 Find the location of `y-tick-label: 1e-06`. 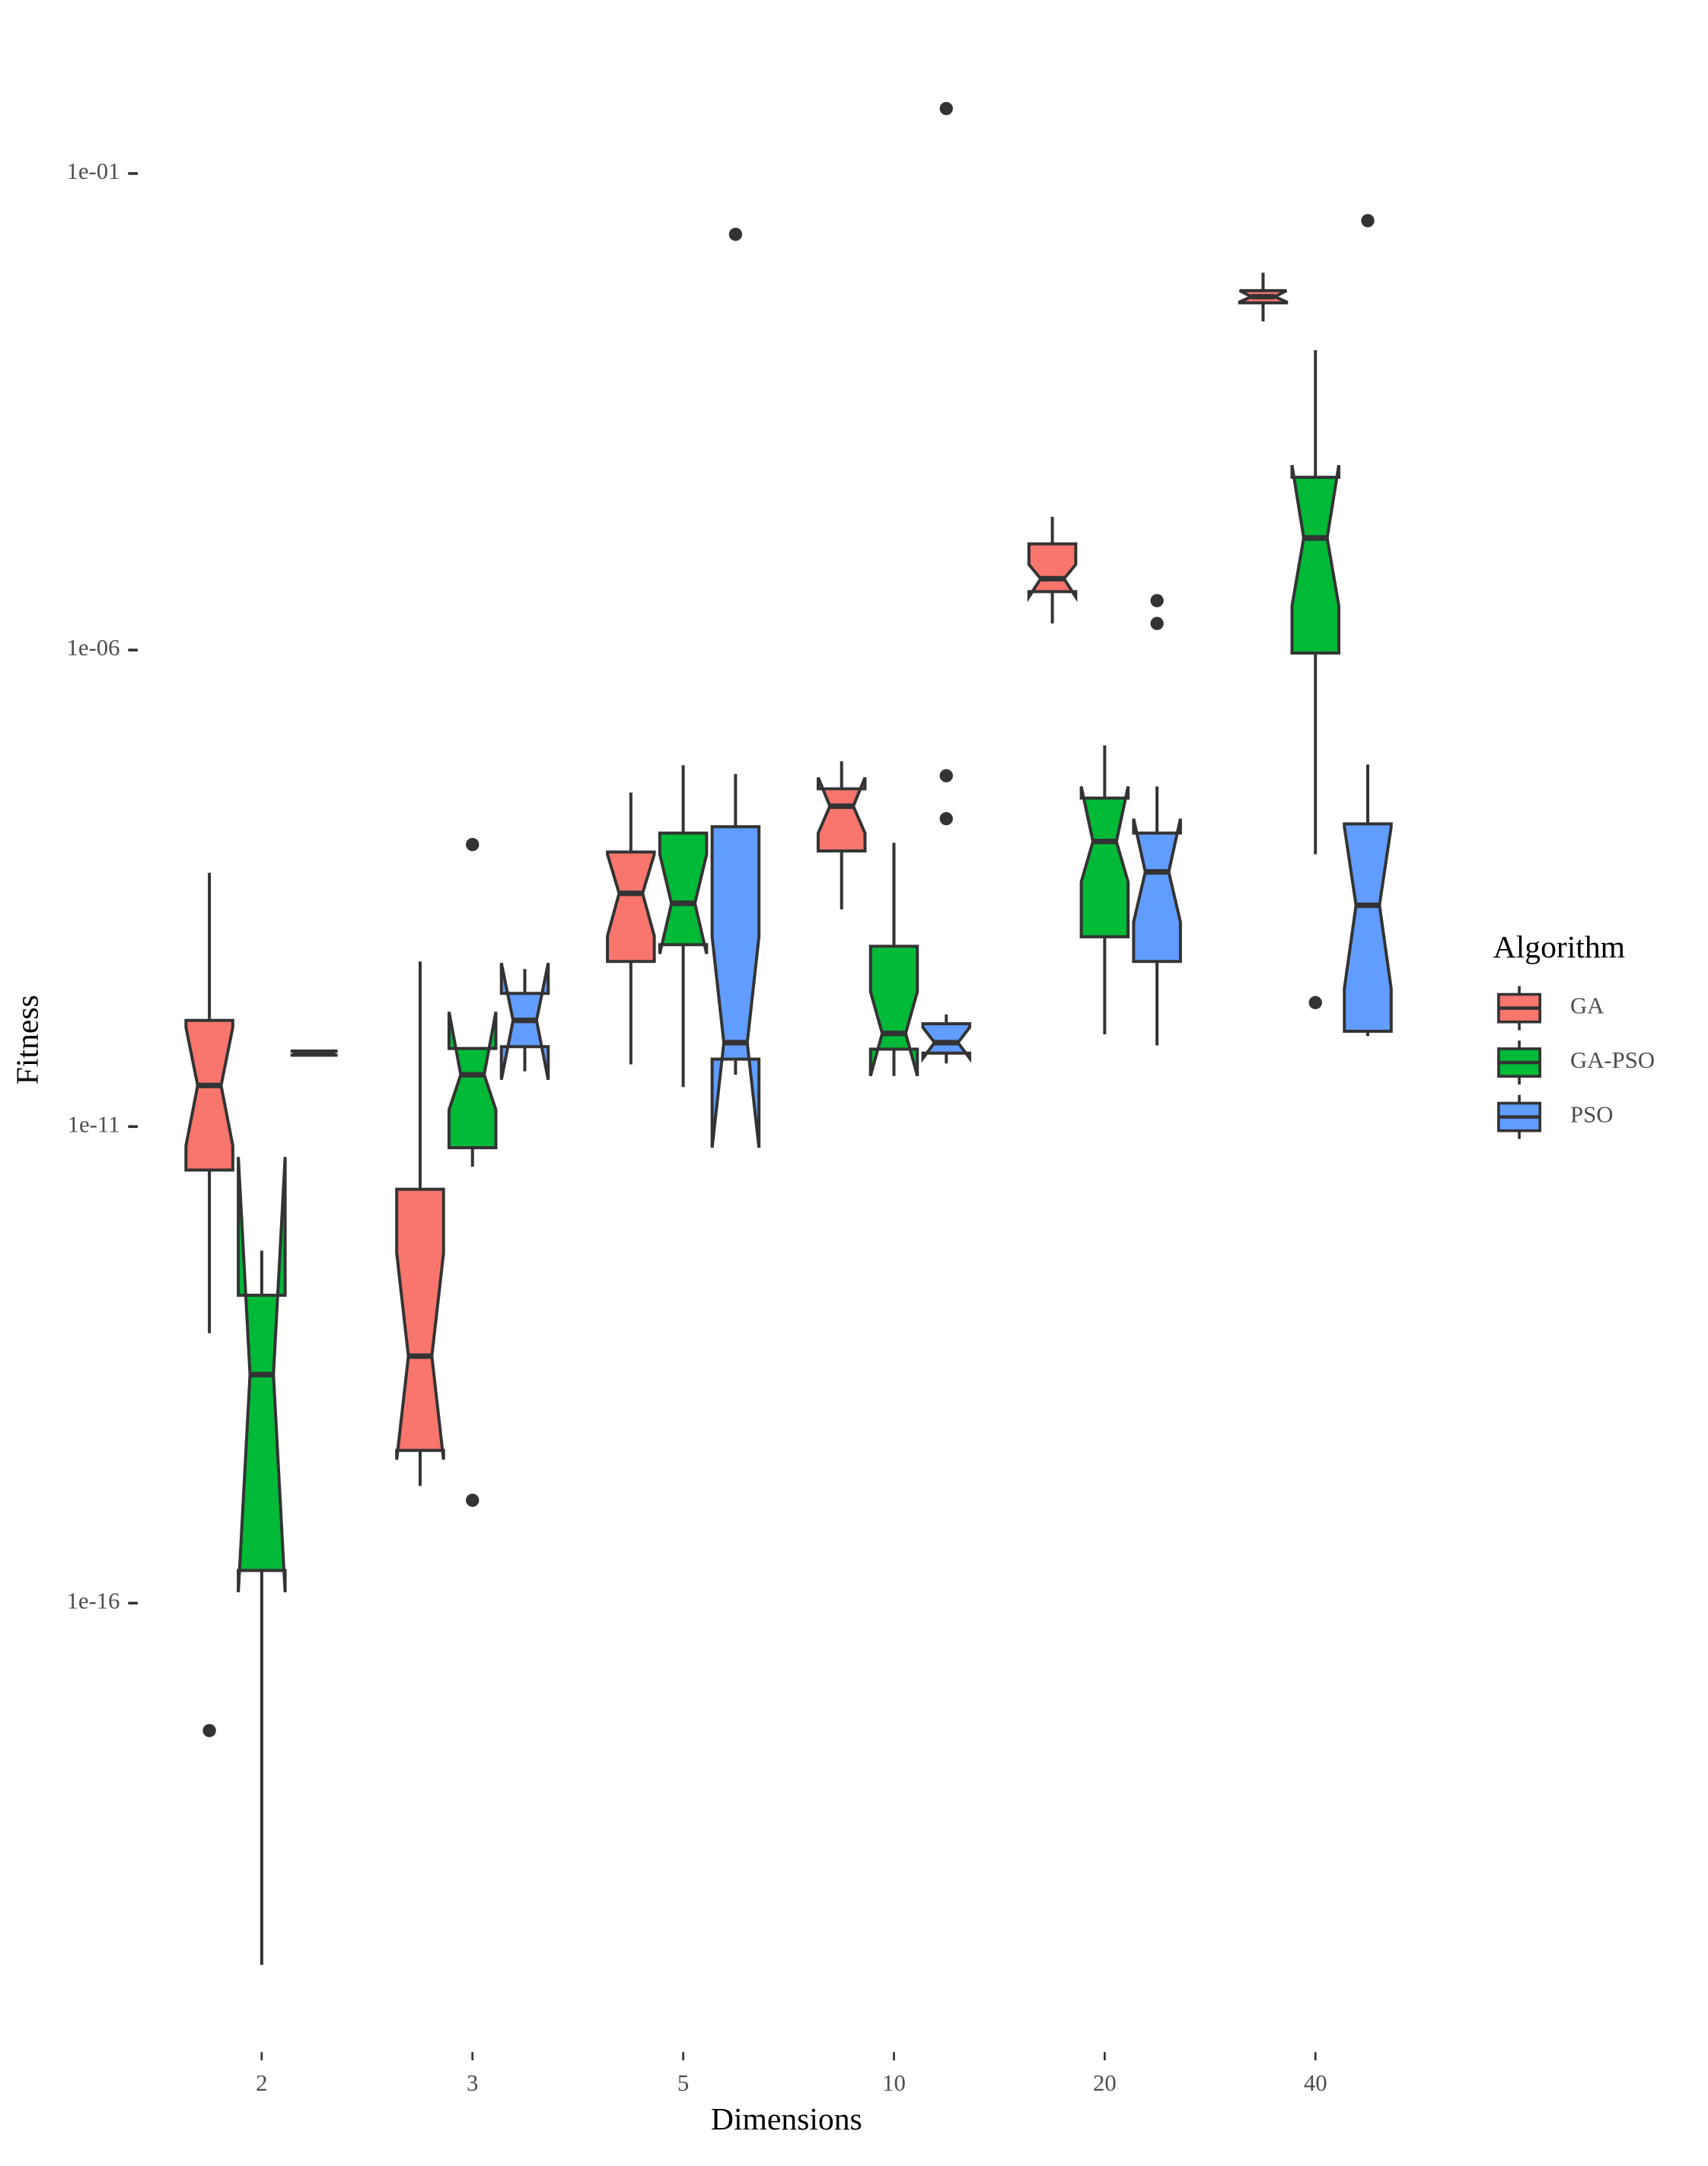

y-tick-label: 1e-06 is located at coordinates (92, 648).